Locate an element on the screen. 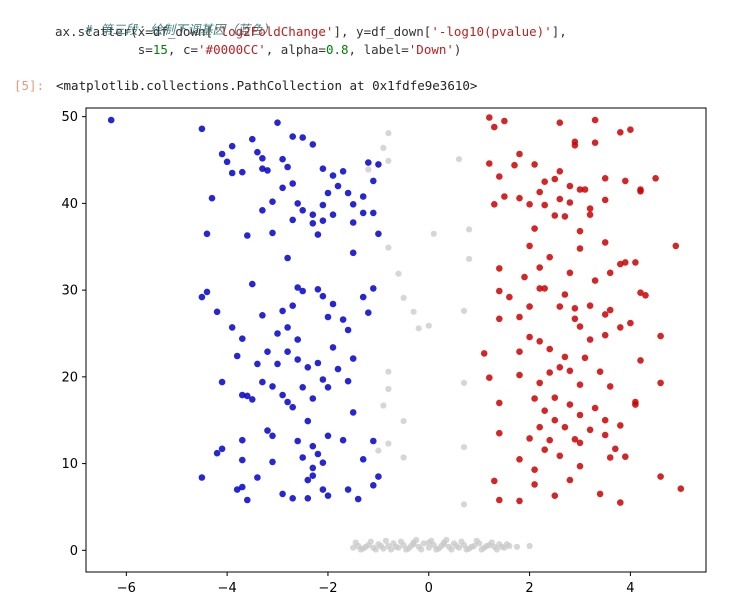  code-string: '#0000CC' is located at coordinates (232, 49).